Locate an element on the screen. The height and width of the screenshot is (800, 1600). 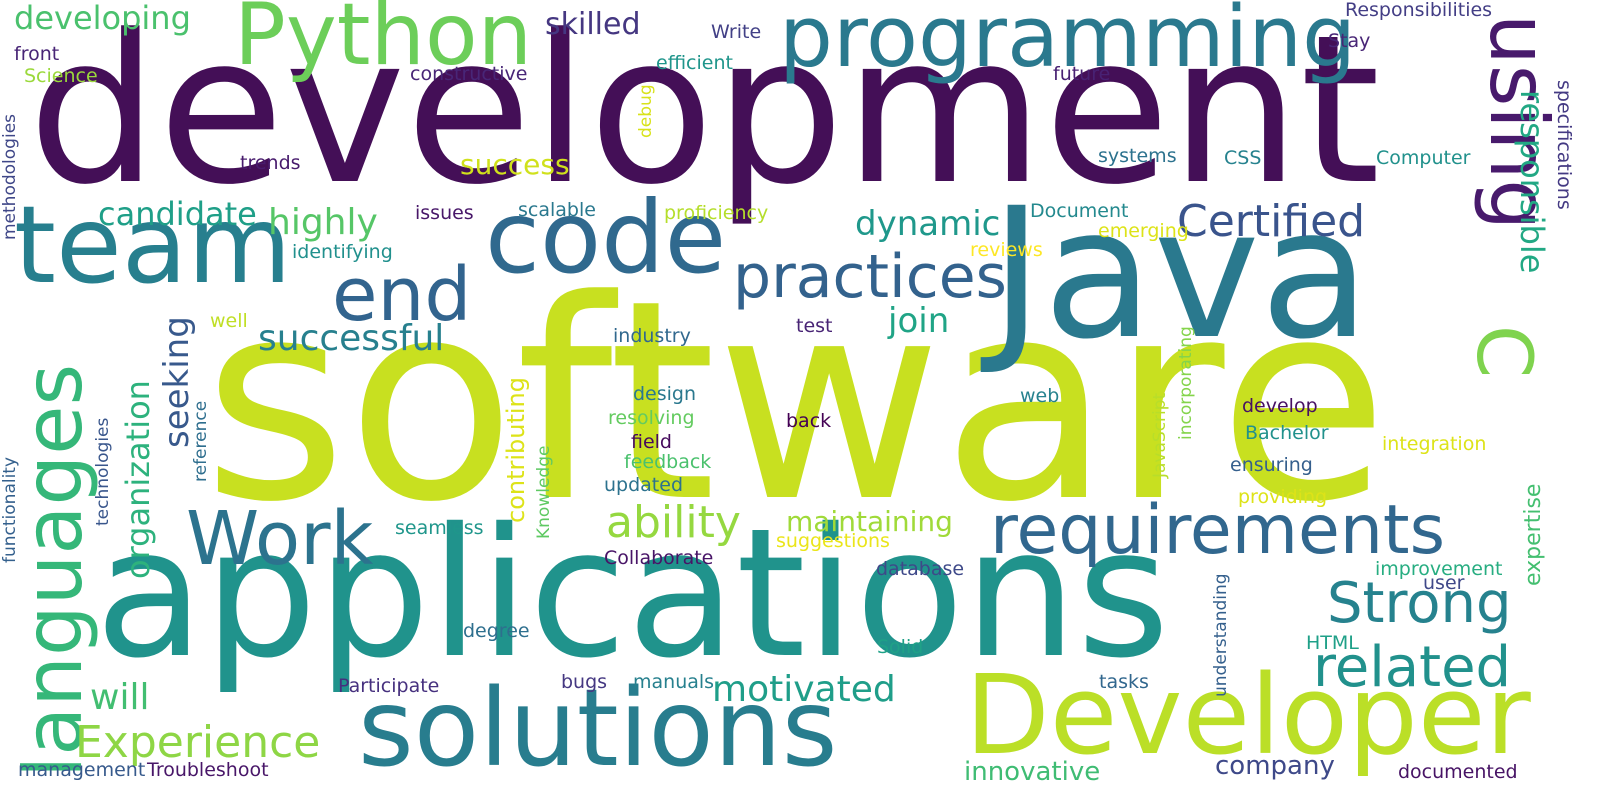
word-issues: issues is located at coordinates (444, 213).